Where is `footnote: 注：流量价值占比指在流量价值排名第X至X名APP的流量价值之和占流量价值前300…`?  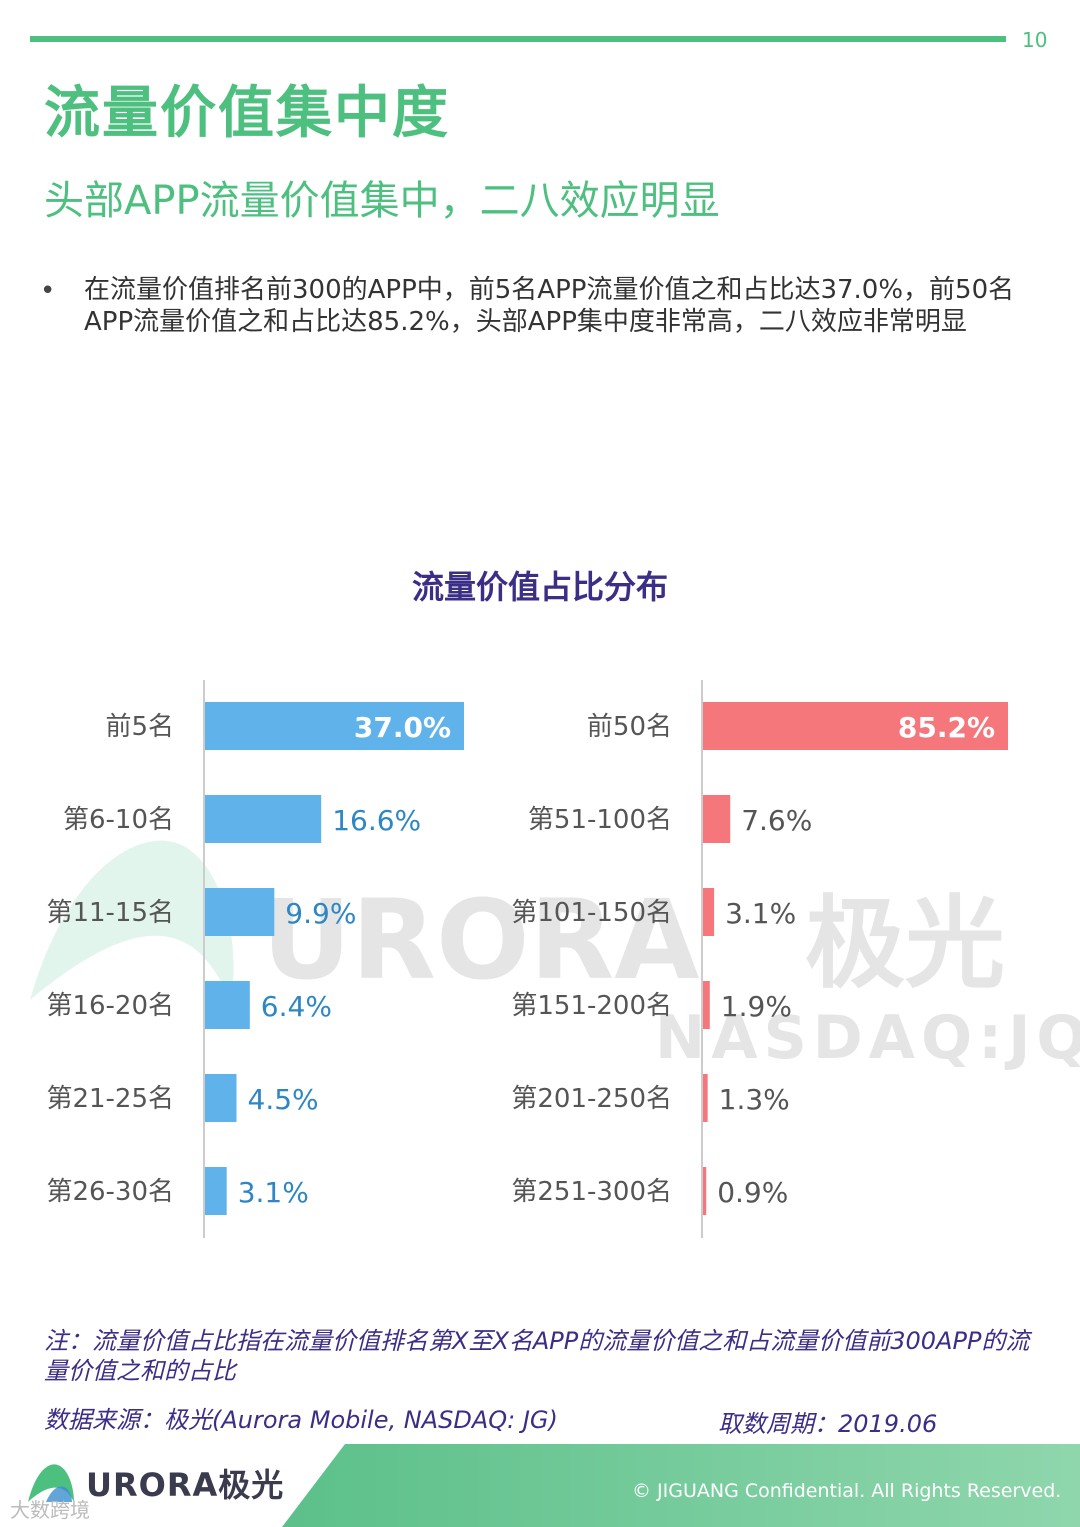
footnote: 注：流量价值占比指在流量价值排名第X至X名APP的流量价值之和占流量价值前300… is located at coordinates (537, 1356).